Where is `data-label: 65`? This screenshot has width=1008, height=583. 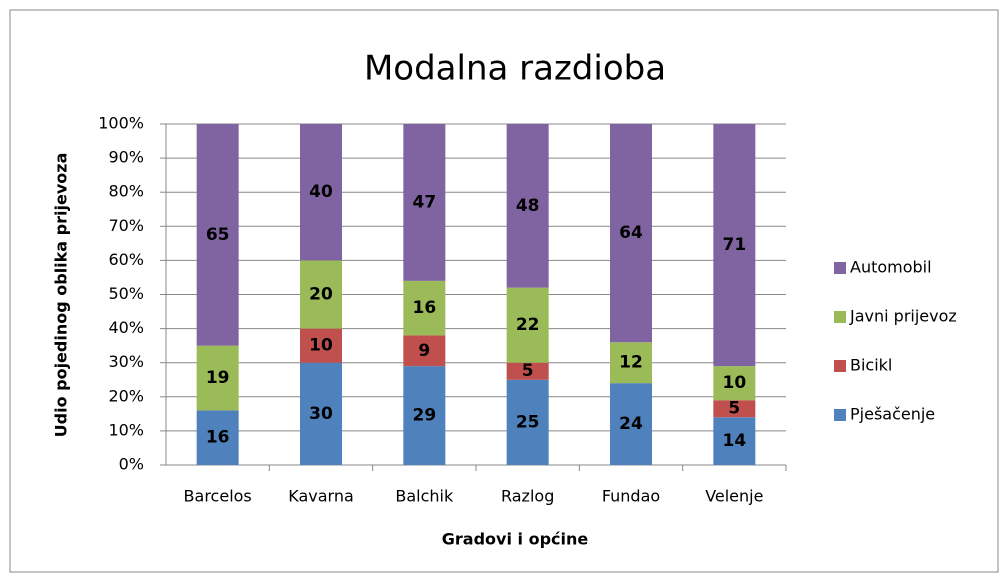 data-label: 65 is located at coordinates (218, 235).